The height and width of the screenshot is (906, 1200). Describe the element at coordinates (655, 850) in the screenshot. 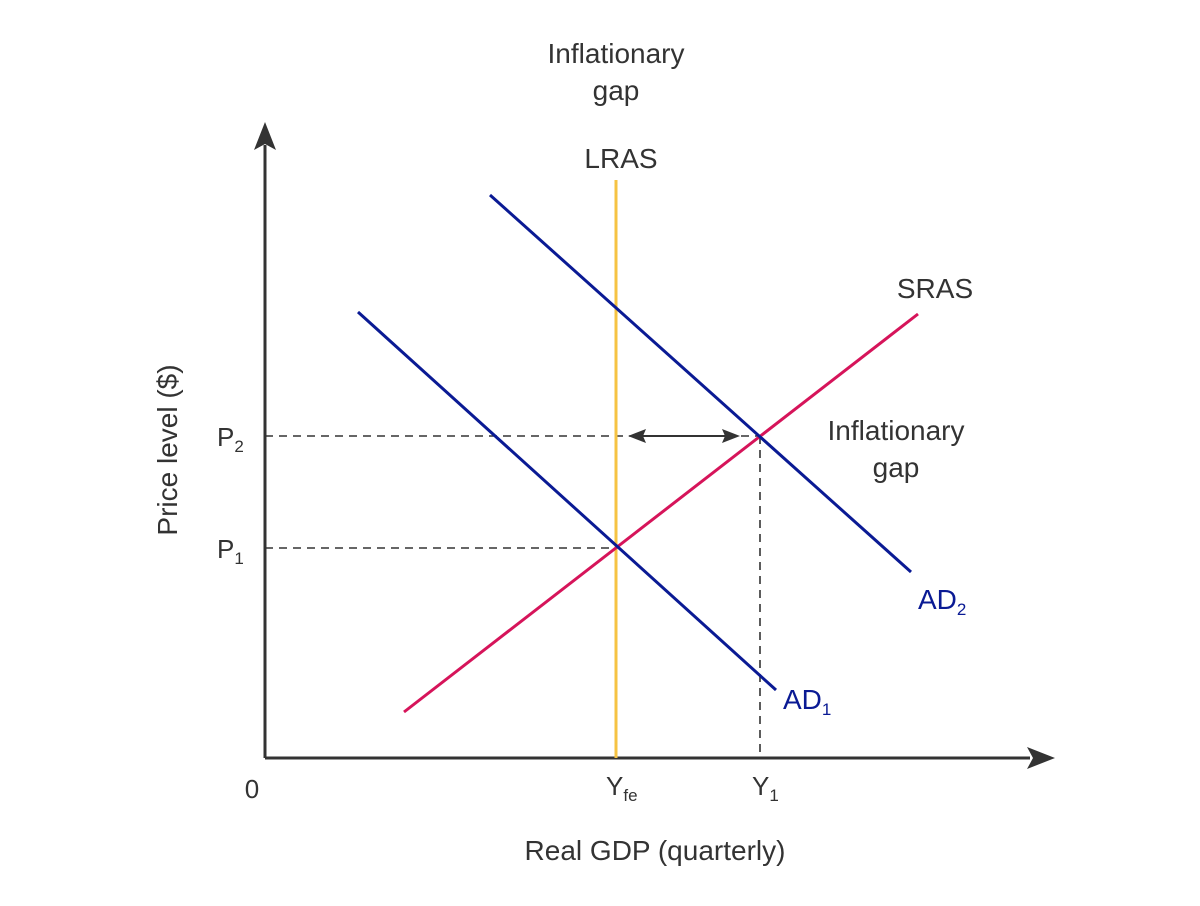

I see `x-axis-title: Real GDP (quarterly)` at that location.